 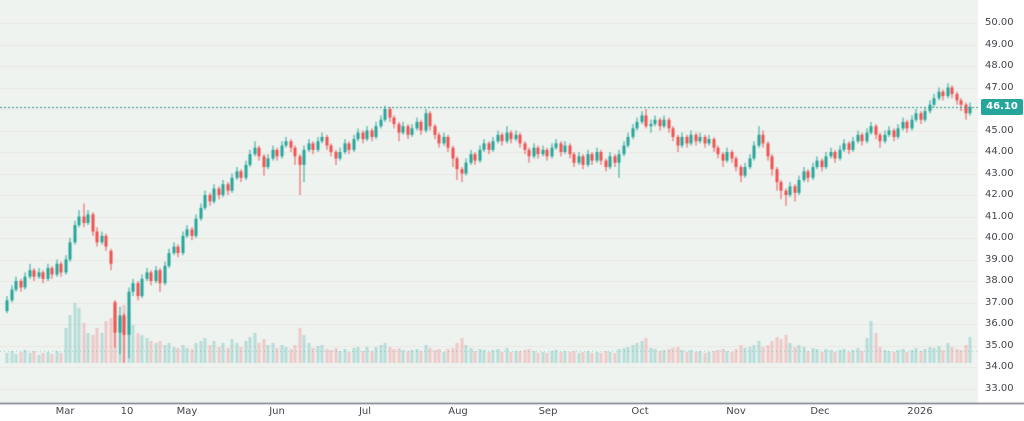 What do you see at coordinates (277, 411) in the screenshot?
I see `time-axis-label: Jun` at bounding box center [277, 411].